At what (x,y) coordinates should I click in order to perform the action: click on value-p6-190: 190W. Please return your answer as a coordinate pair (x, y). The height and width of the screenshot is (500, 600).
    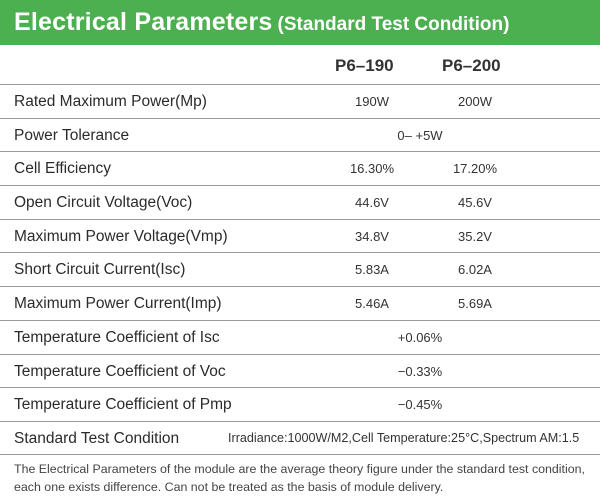
    Looking at the image, I should click on (372, 101).